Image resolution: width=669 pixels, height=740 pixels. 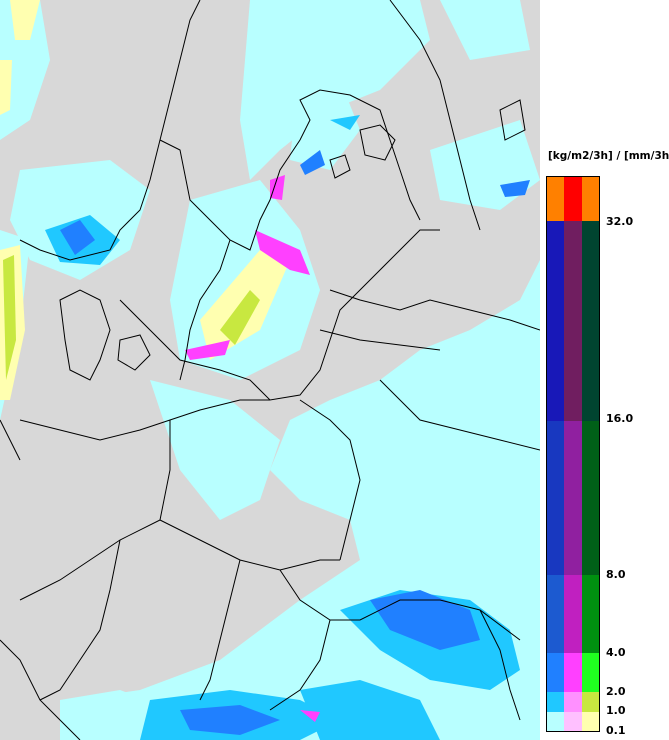 I want to click on precip-snow-moderate-layer, so click(x=131, y=317).